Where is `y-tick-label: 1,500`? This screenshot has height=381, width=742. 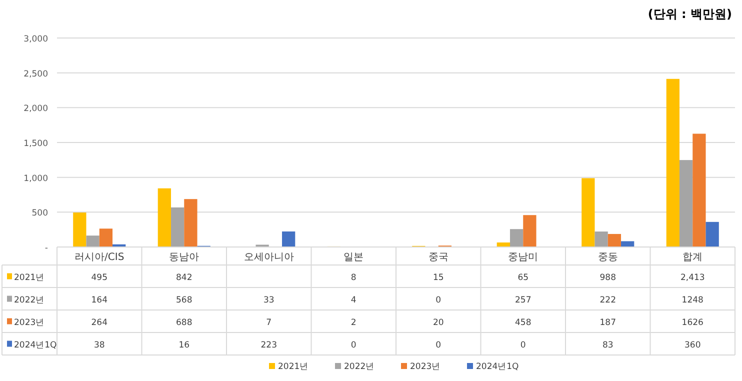 y-tick-label: 1,500 is located at coordinates (36, 144).